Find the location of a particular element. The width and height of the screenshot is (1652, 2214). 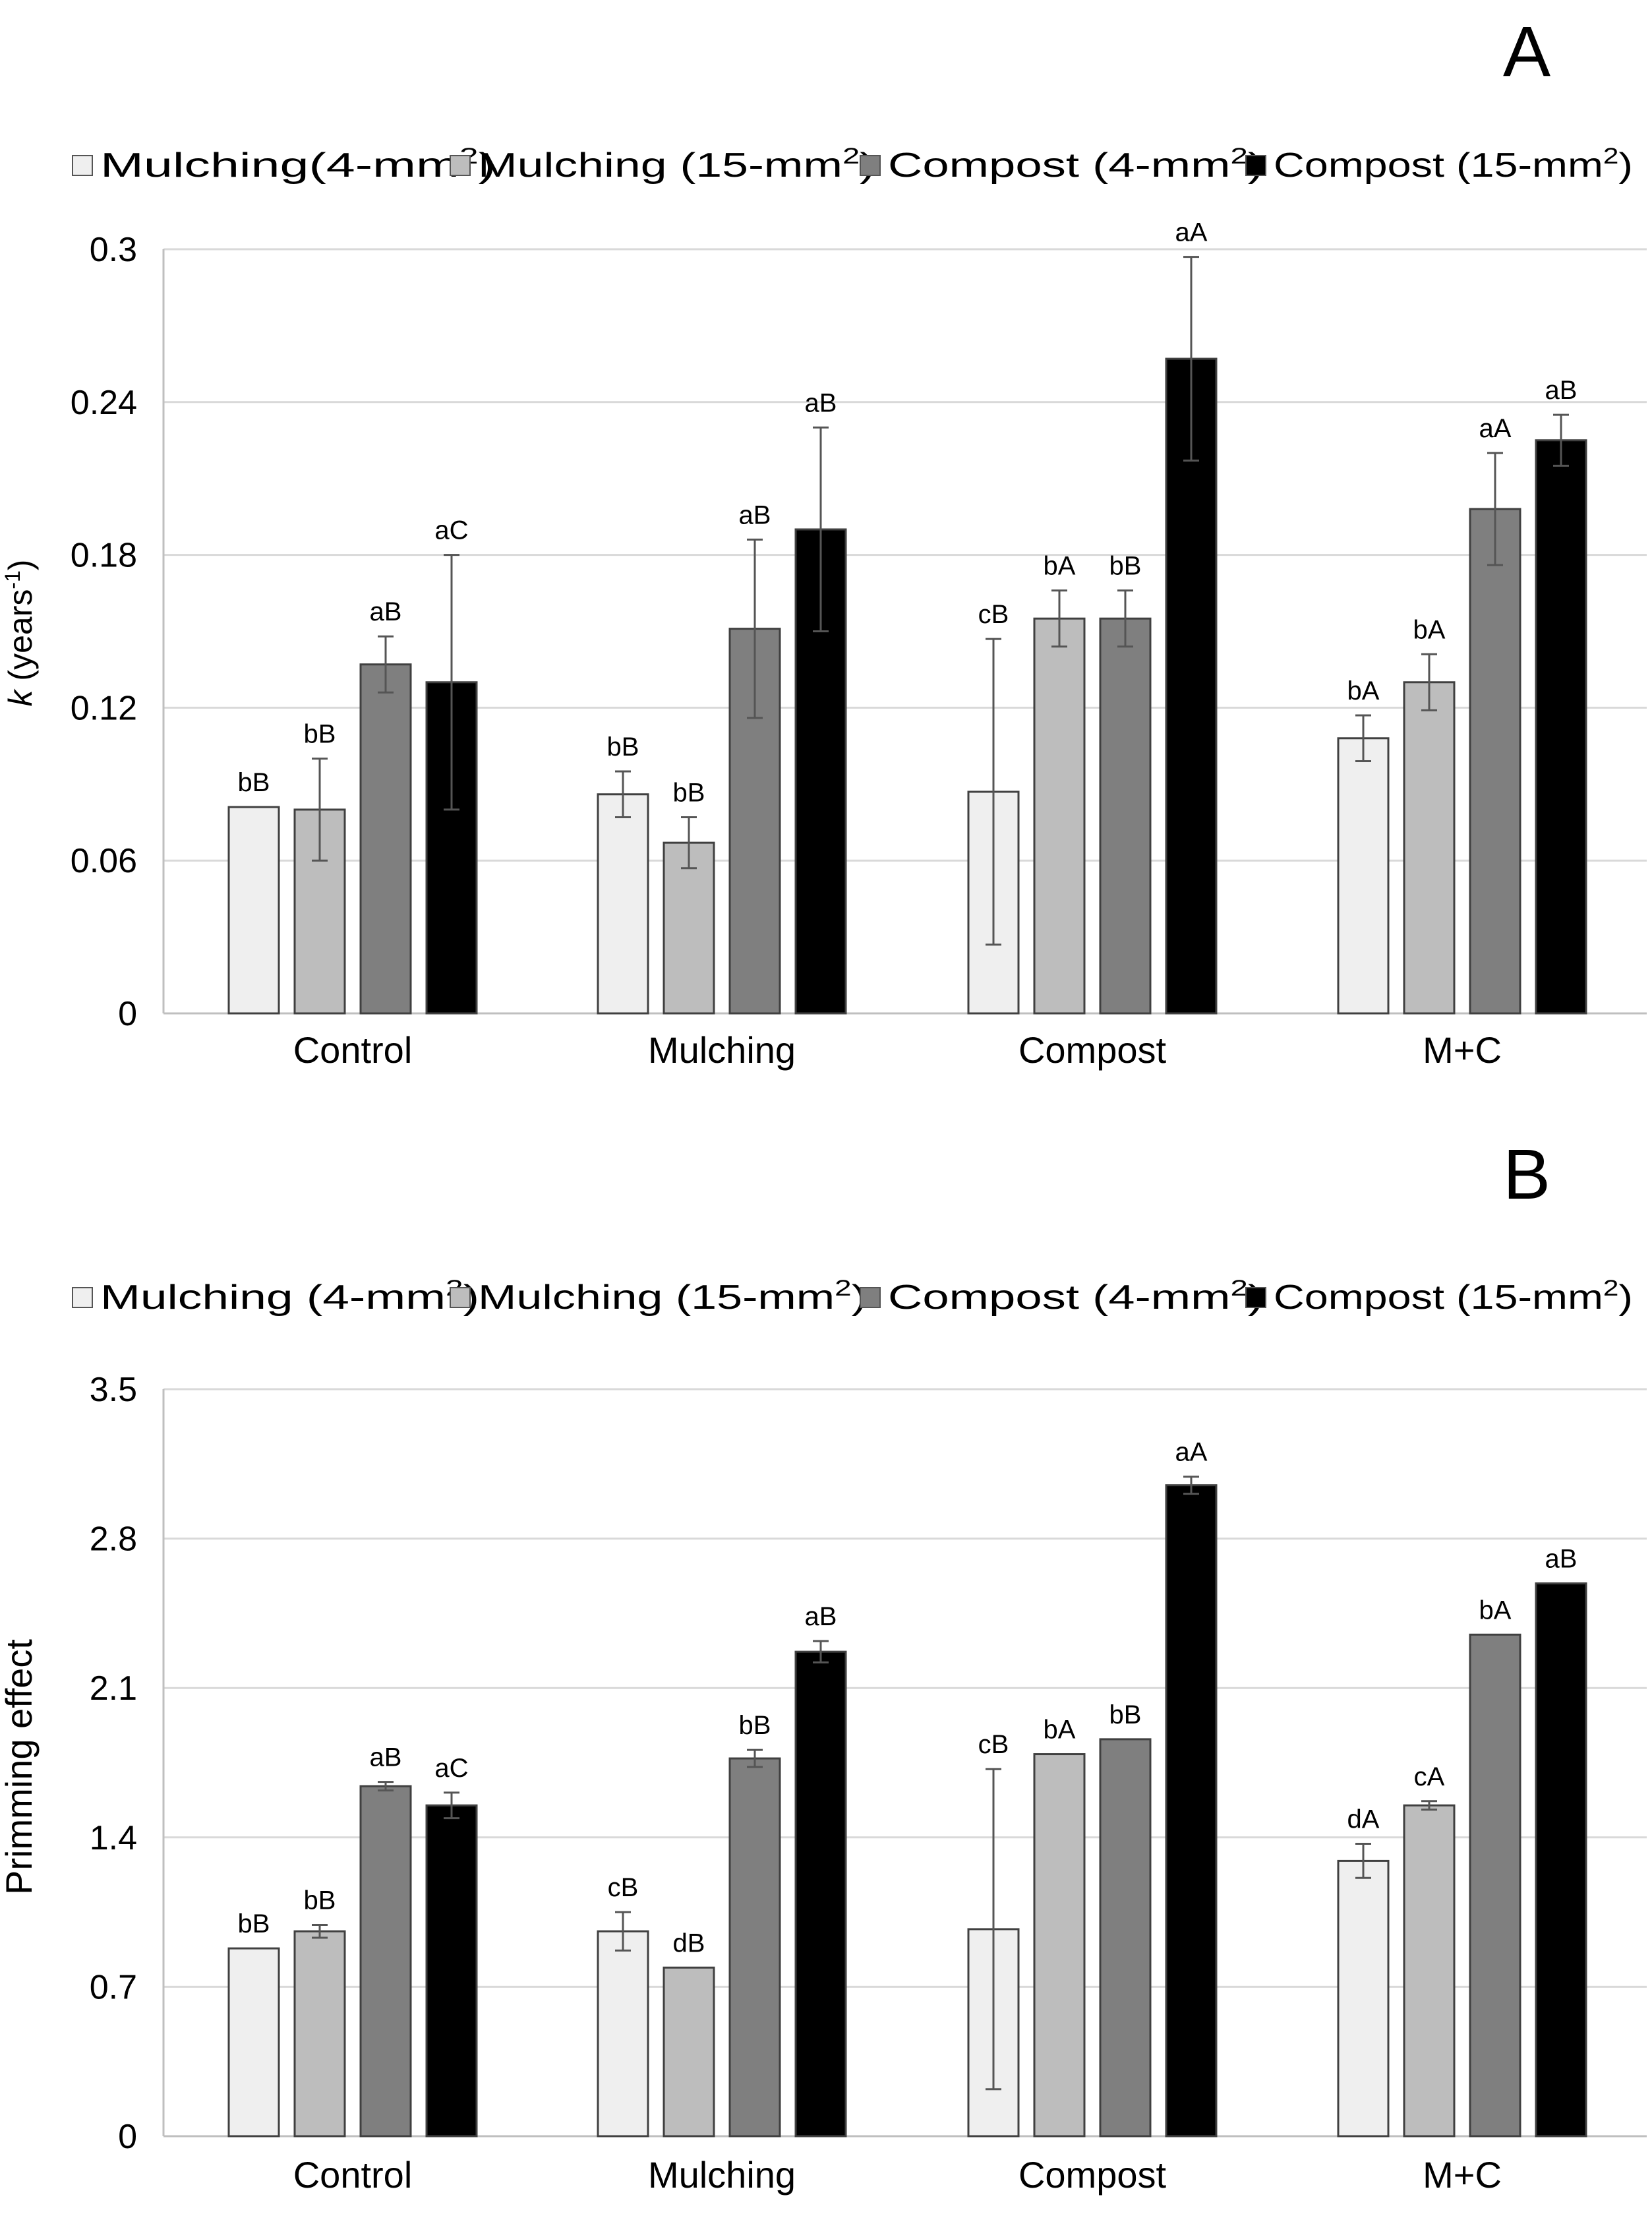

panel-a-ytick-label: 0.18 is located at coordinates (104, 556).